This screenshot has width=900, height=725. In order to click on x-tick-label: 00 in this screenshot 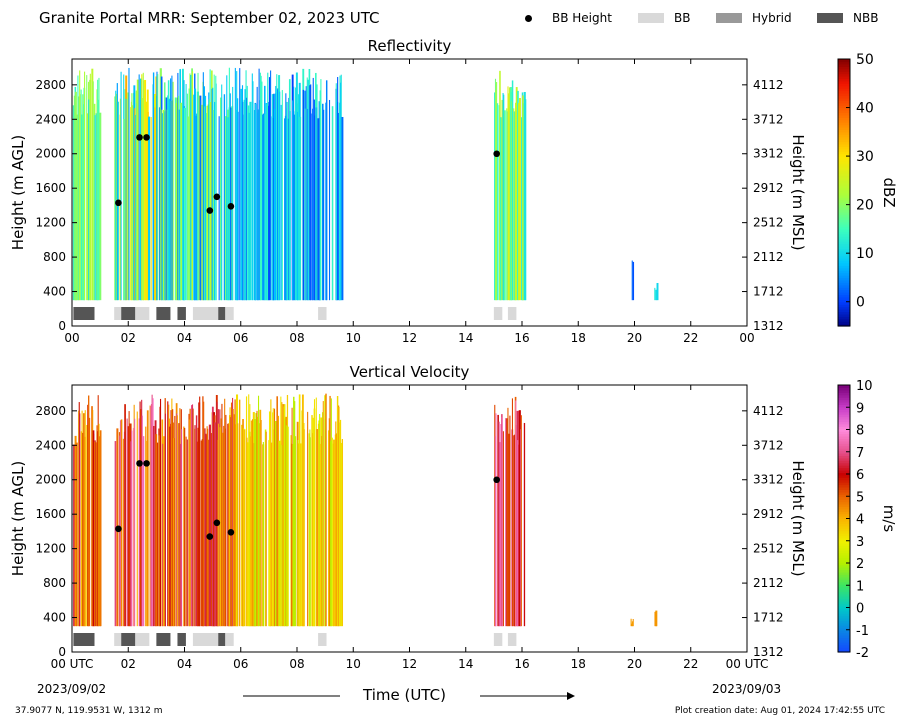, I will do `click(71, 338)`.